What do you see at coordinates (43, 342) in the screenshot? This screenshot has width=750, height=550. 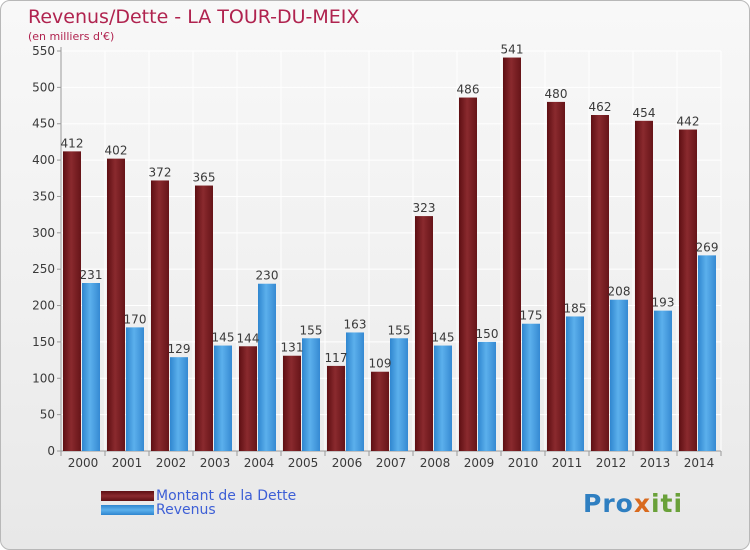 I see `y-tick-label: 150` at bounding box center [43, 342].